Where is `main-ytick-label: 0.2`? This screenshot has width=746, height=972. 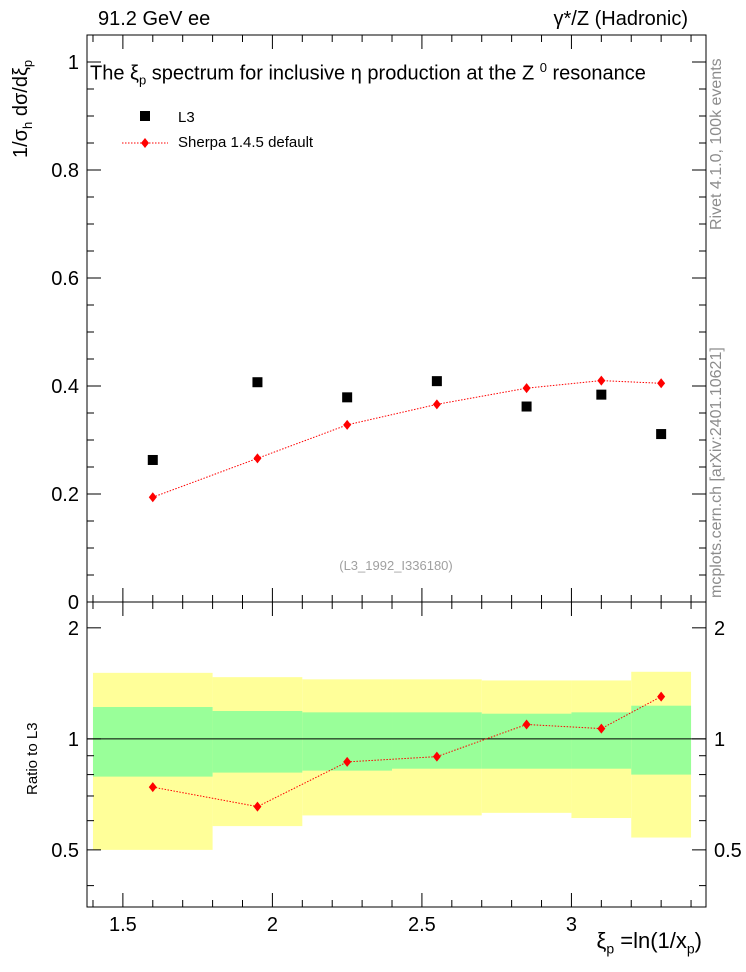 main-ytick-label: 0.2 is located at coordinates (65, 495).